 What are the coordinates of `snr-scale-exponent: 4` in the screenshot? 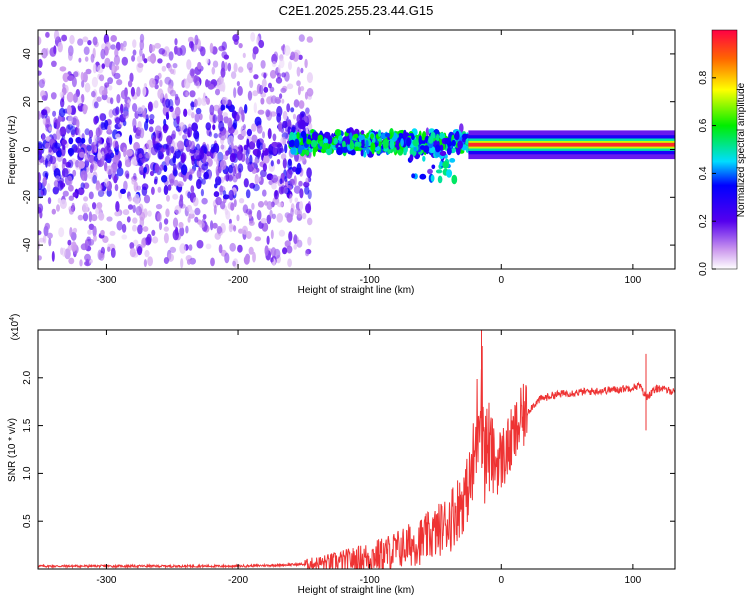 It's located at (12, 319).